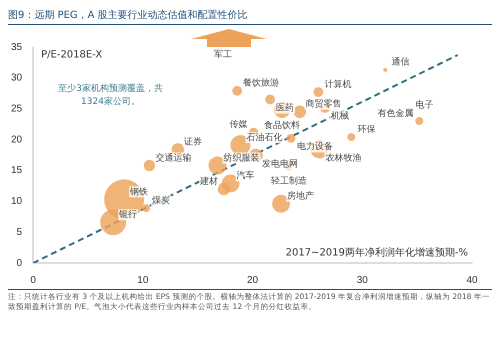 The width and height of the screenshot is (500, 362). What do you see at coordinates (339, 116) in the screenshot?
I see `annotation: 机械` at bounding box center [339, 116].